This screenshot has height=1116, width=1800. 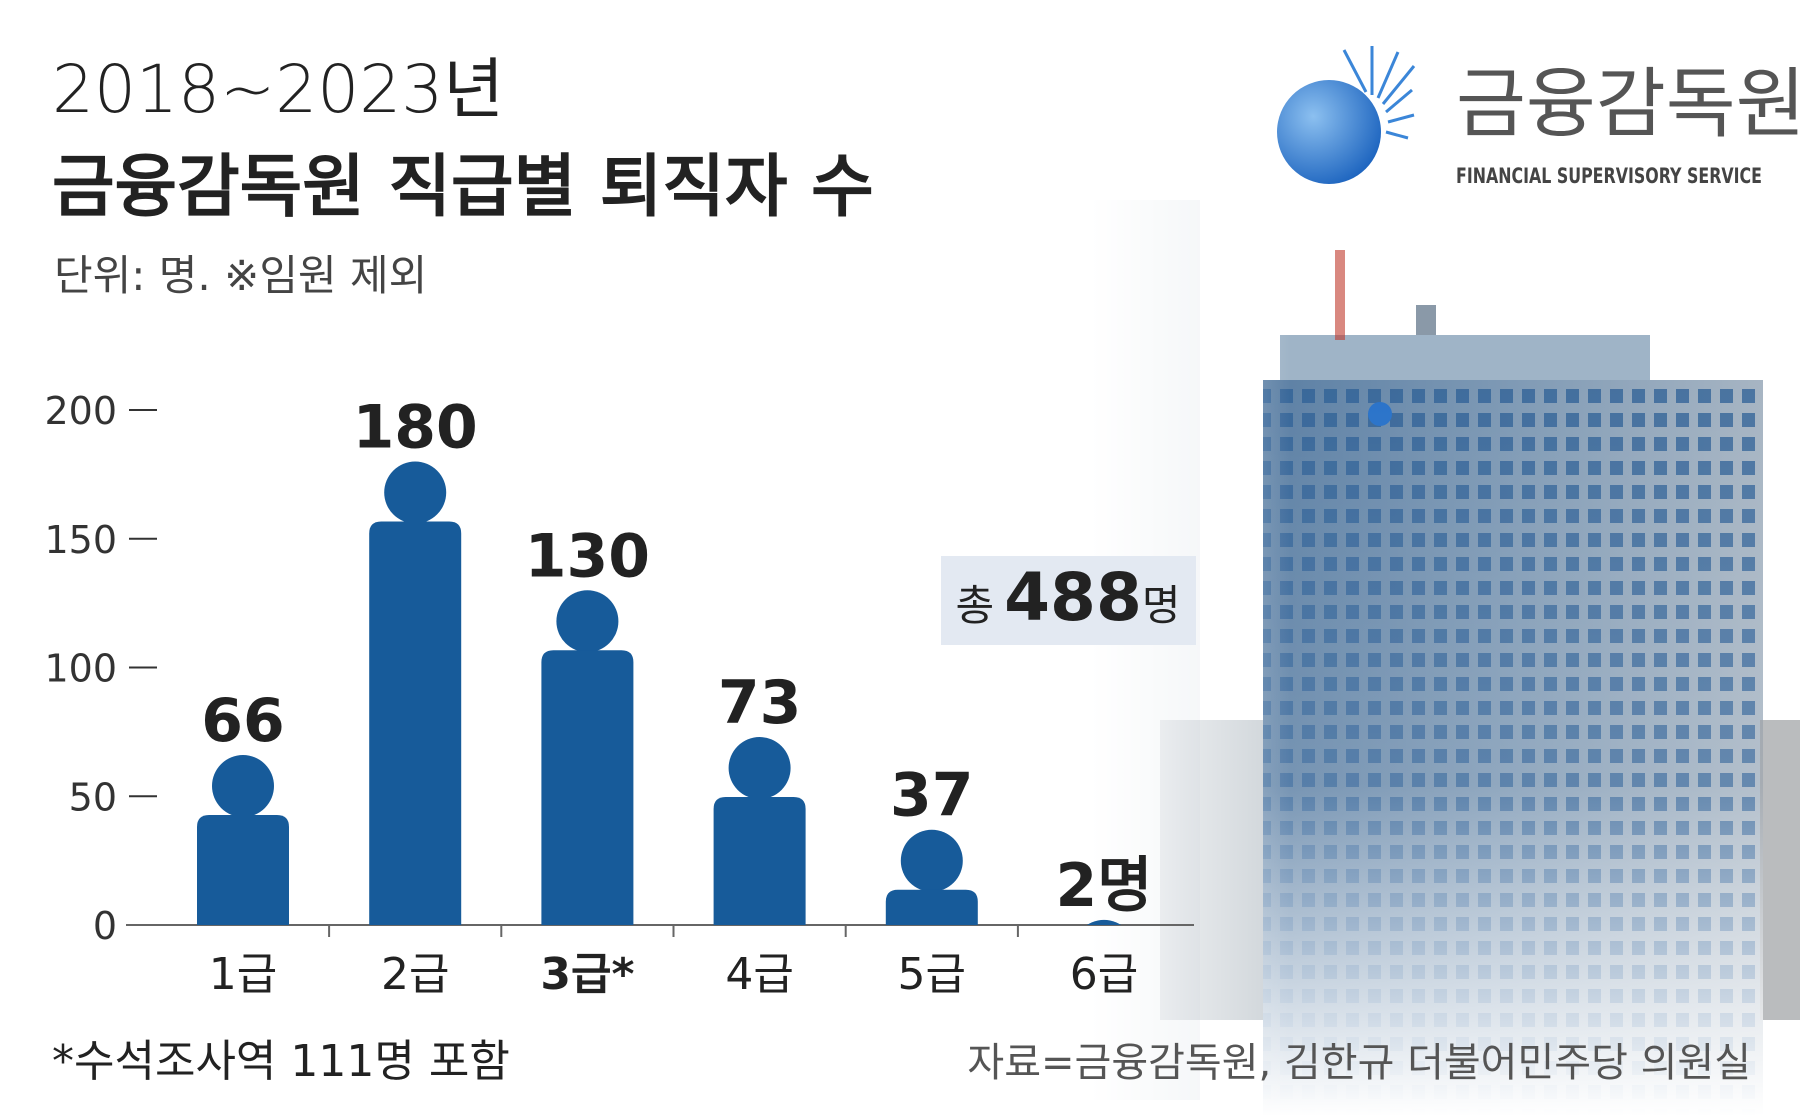 I want to click on data-label: 37, so click(x=932, y=796).